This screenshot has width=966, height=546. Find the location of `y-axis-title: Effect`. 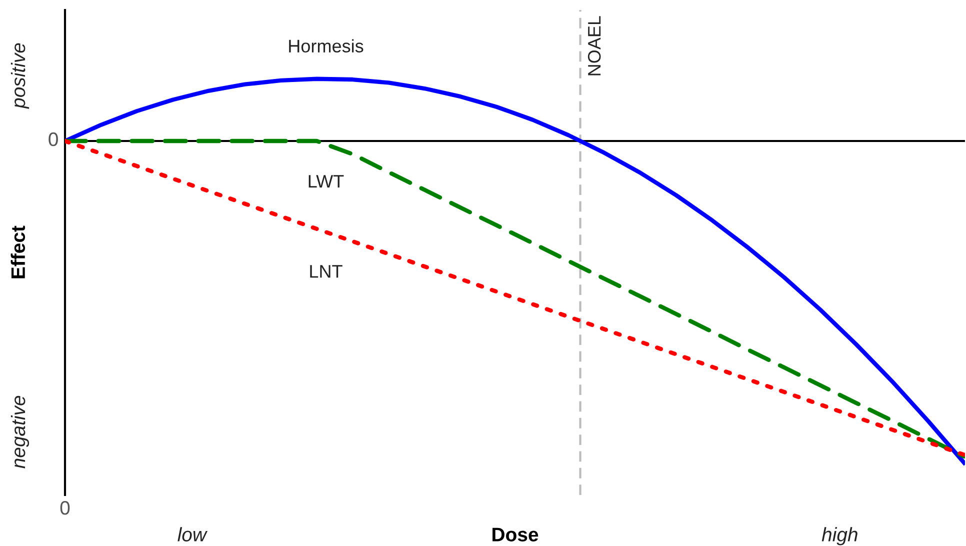

y-axis-title: Effect is located at coordinates (18, 252).